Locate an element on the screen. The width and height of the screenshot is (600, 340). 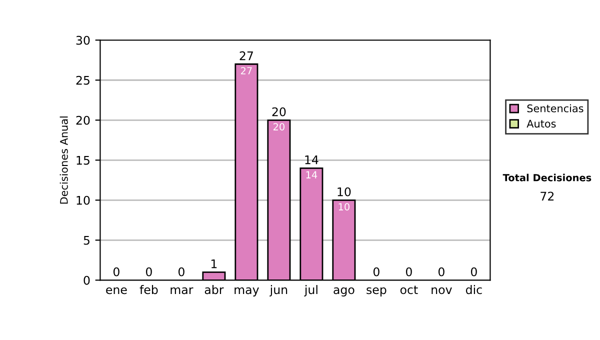
total-label: 27 is located at coordinates (246, 55).